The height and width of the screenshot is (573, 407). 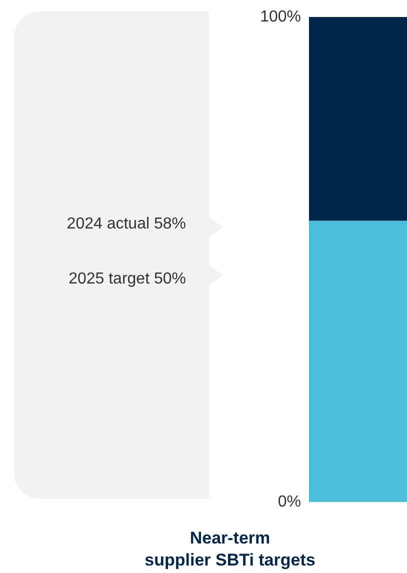 I want to click on y-tick-label: 100%, so click(x=280, y=17).